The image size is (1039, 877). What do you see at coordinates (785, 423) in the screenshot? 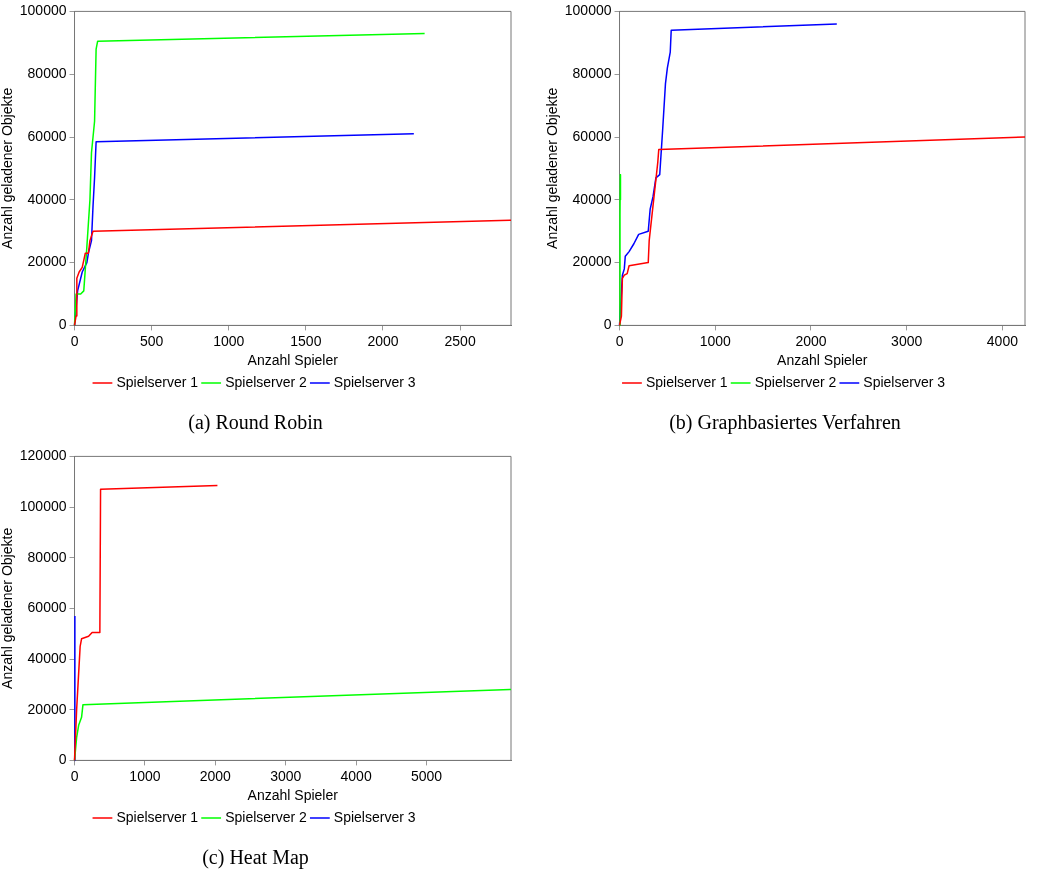
I see `text: (b) Graphbasiertes Verfahren` at bounding box center [785, 423].